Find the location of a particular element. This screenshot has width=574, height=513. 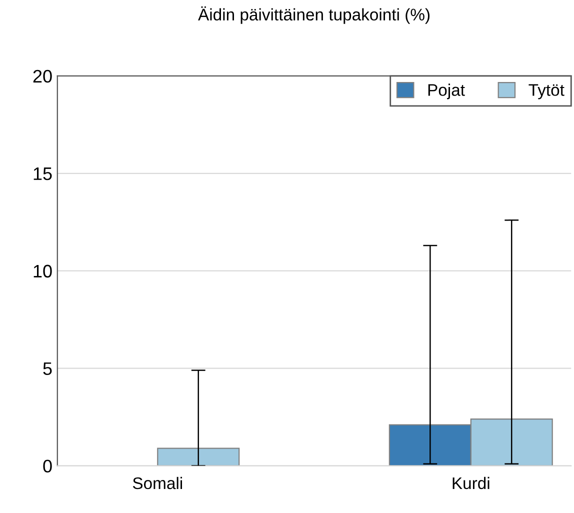

chart-title: Äidin päivittäinen tupakointi (%) is located at coordinates (314, 15).